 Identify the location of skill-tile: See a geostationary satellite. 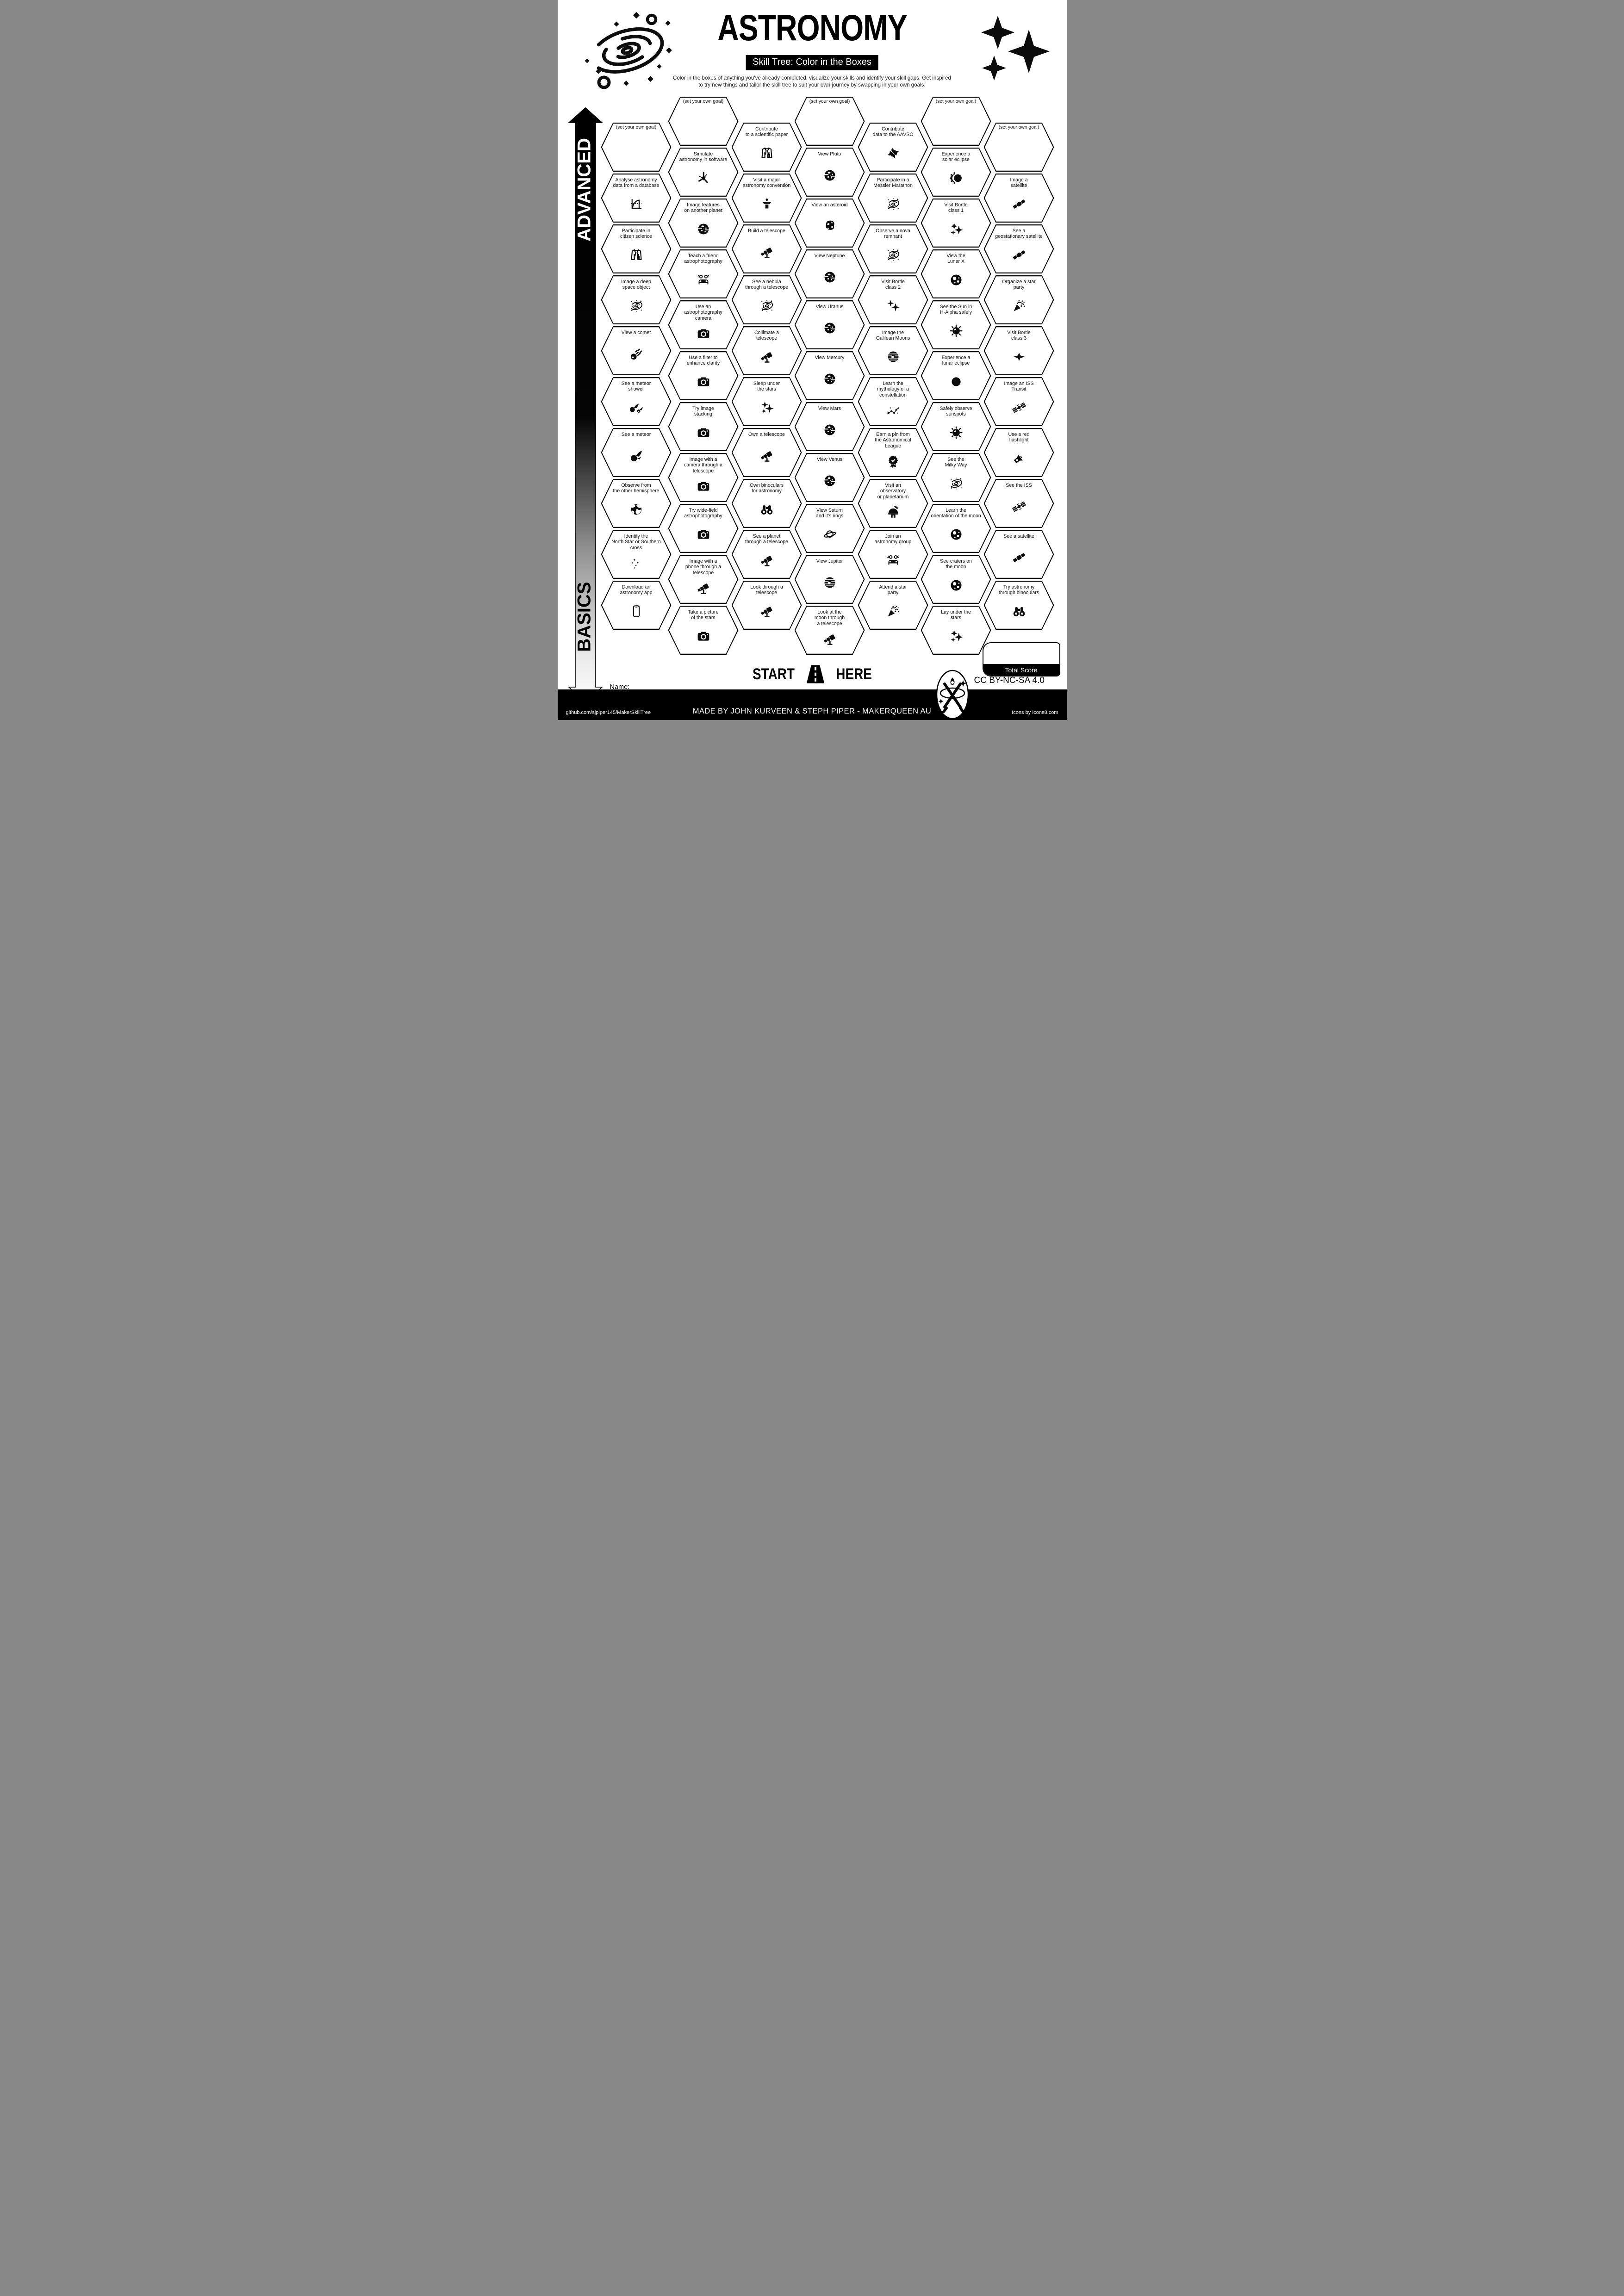
(1018, 249).